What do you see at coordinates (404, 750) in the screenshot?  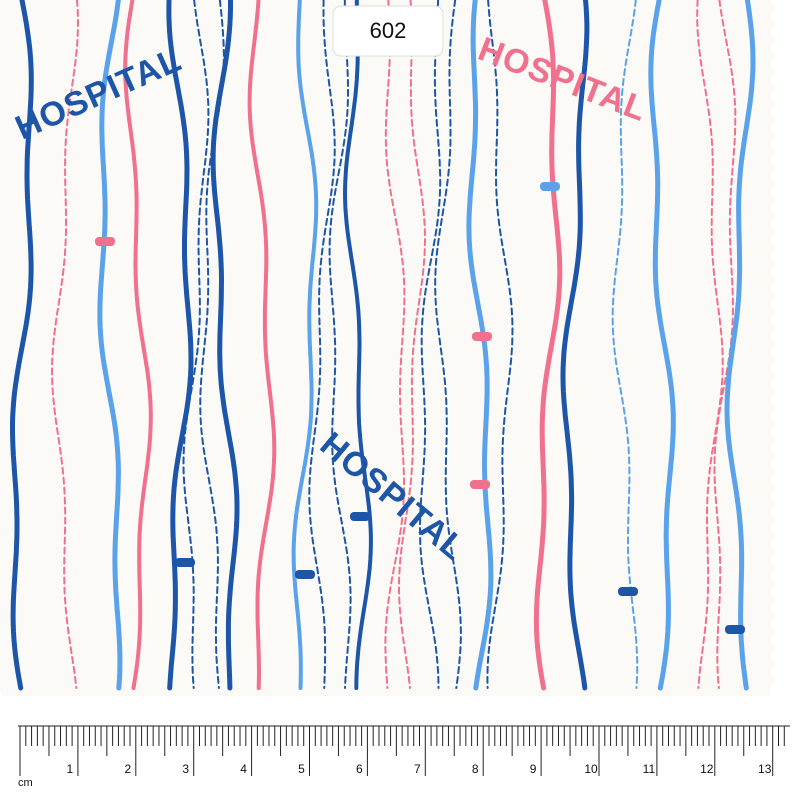 I see `ruler: 1 2 3 4 5 6 7 8 9 10 11 12 13` at bounding box center [404, 750].